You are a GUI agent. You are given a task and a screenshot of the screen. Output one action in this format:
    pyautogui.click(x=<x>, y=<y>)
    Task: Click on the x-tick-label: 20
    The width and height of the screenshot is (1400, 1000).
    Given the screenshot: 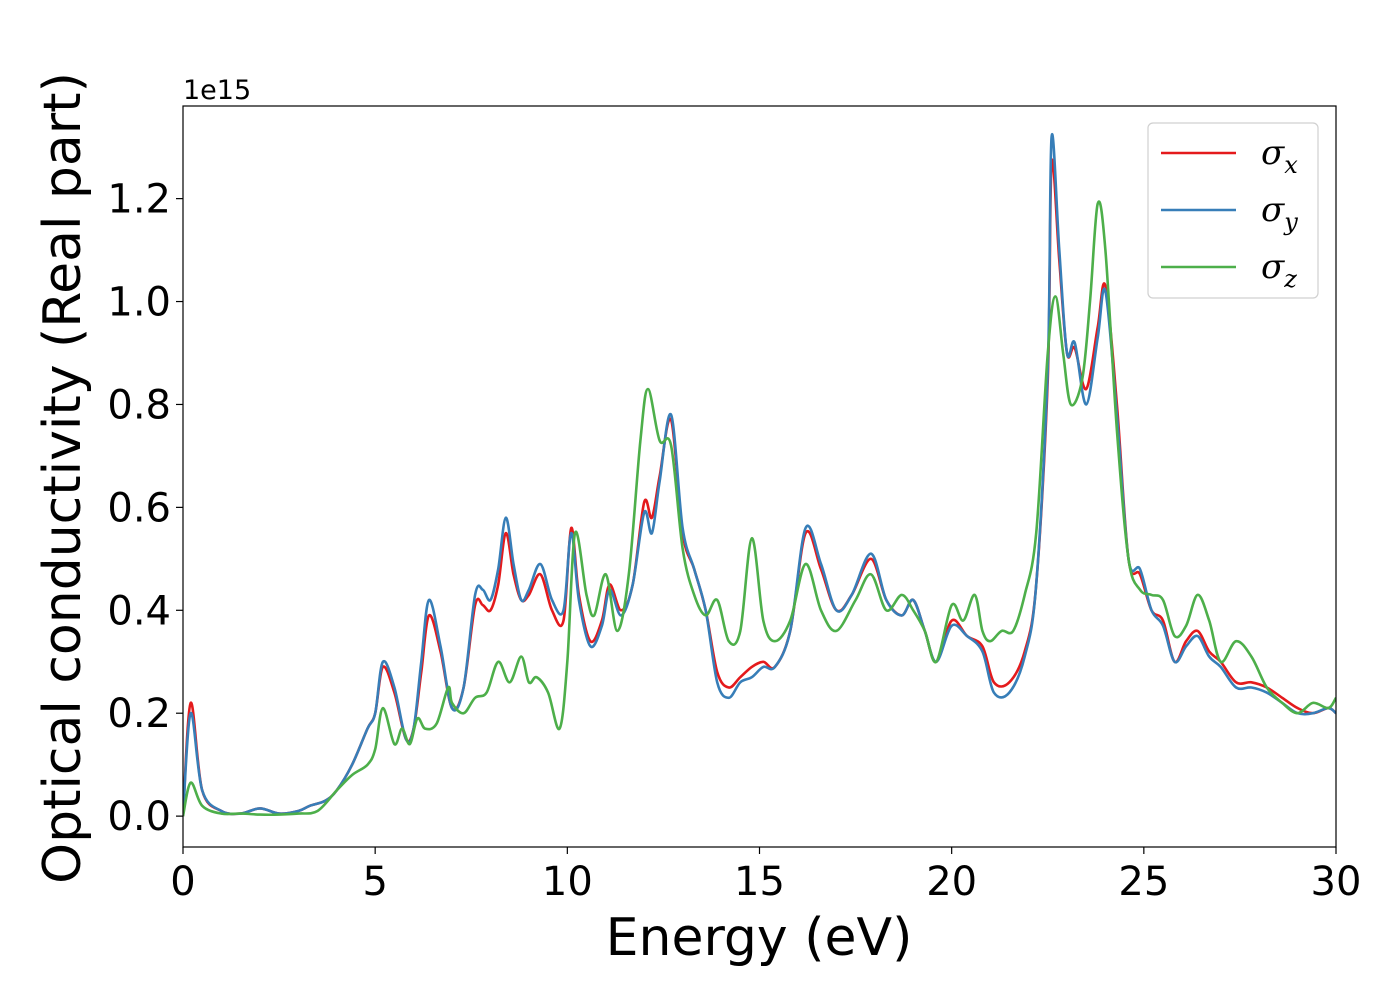 What is the action you would take?
    pyautogui.click(x=951, y=882)
    